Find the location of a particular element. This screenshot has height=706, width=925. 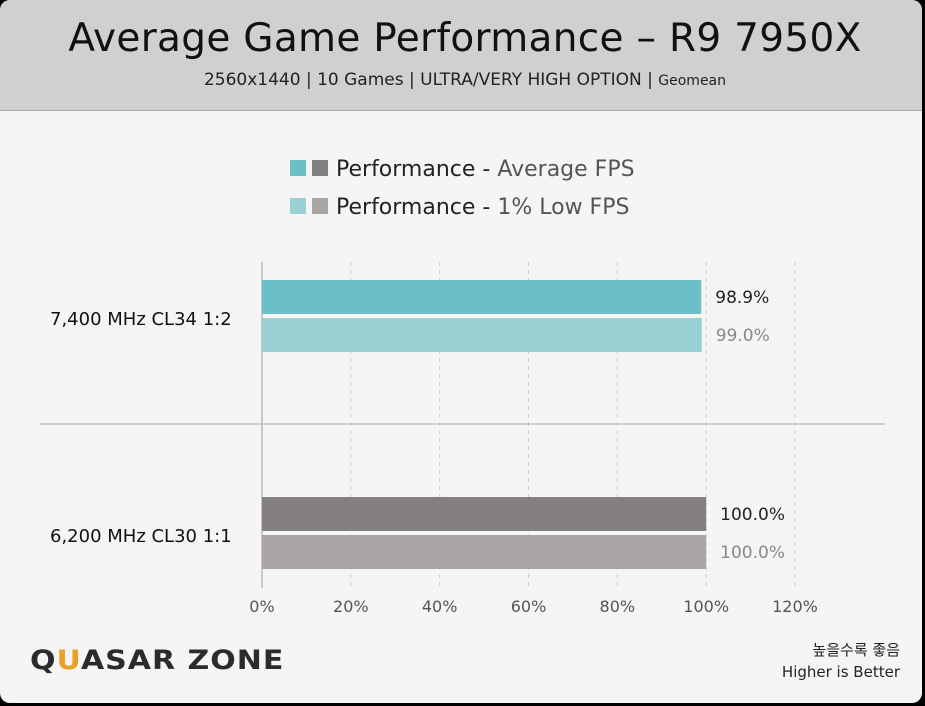

value-label-2-series-1: 100.0% is located at coordinates (752, 515).